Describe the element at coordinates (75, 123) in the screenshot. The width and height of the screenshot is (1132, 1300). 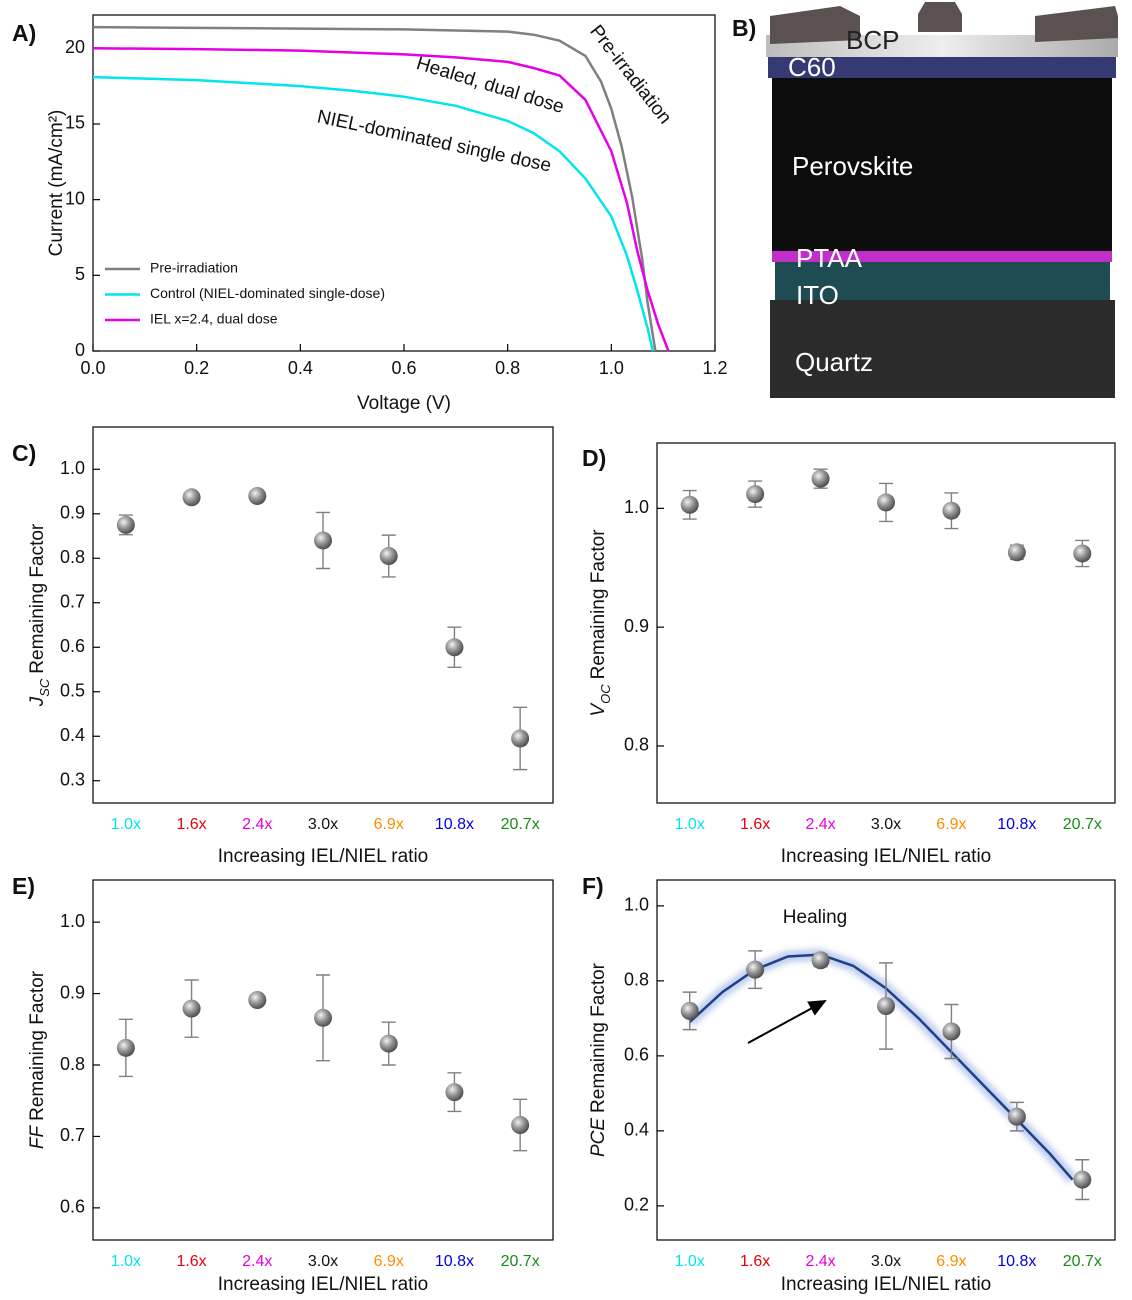
I see `y-tick-label: 15` at that location.